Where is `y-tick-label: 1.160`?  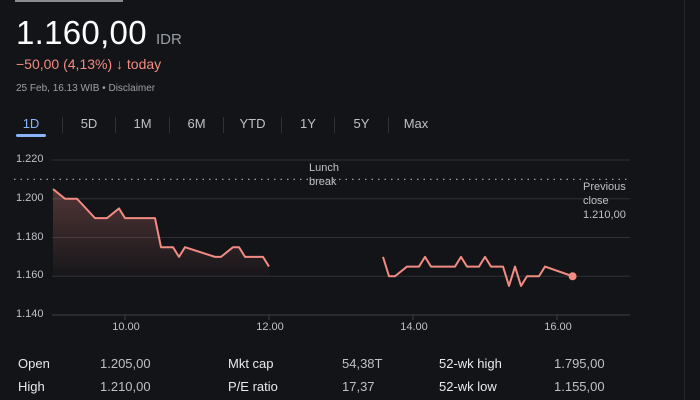 y-tick-label: 1.160 is located at coordinates (30, 275).